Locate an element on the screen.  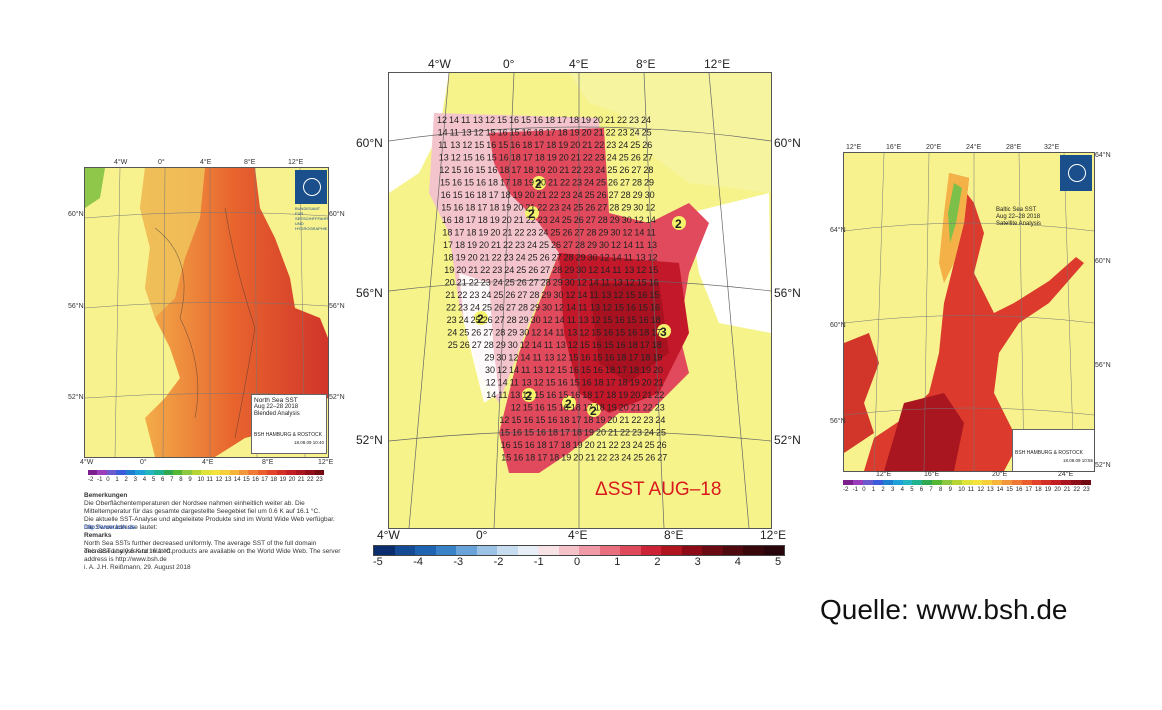
lon-tick-label: 4°W is located at coordinates (121, 162).